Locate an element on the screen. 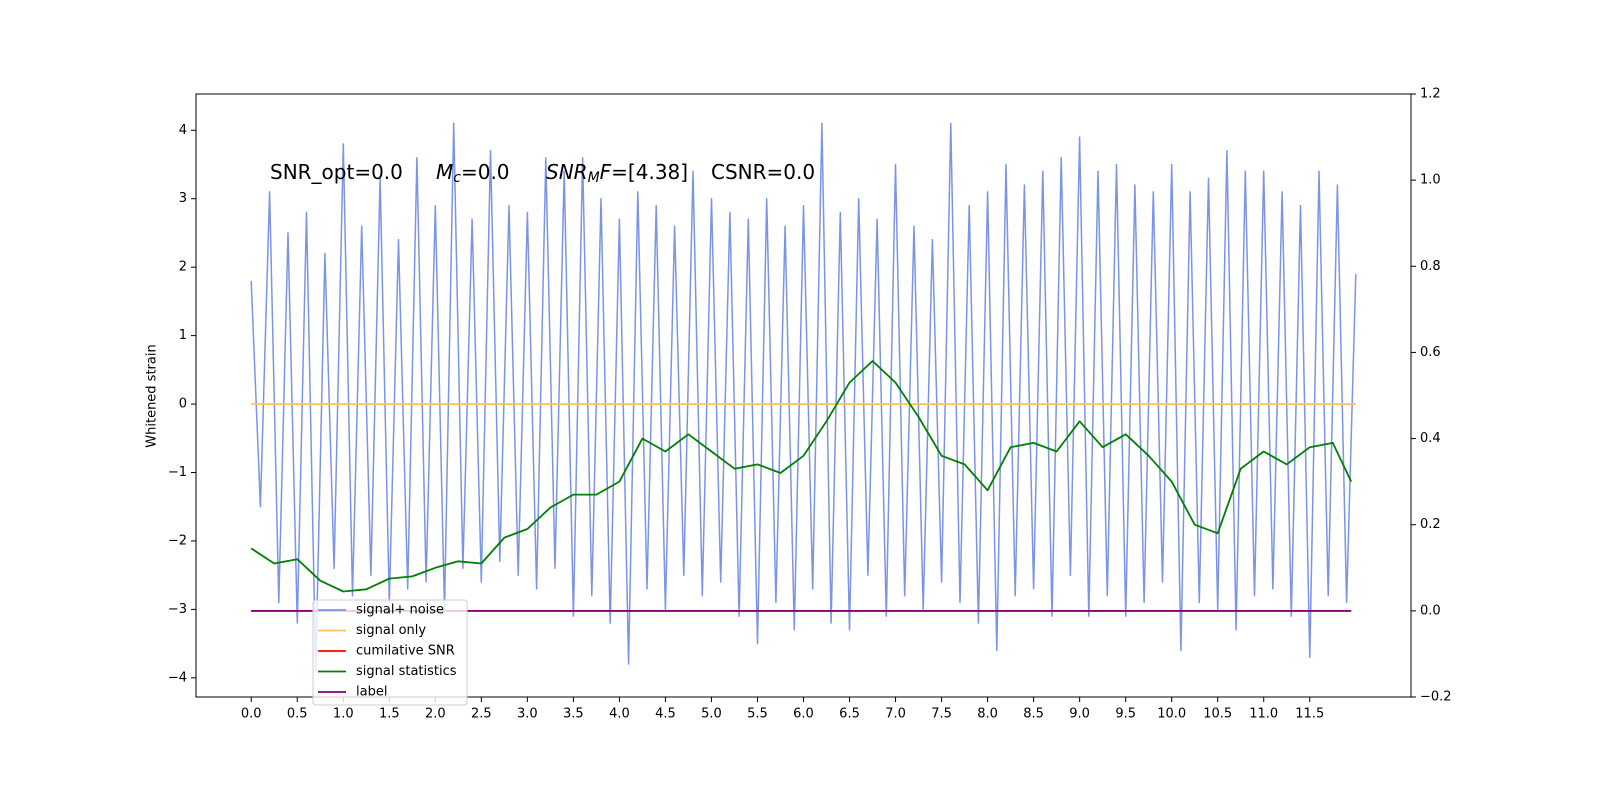  x-tick-label: 4.5 is located at coordinates (665, 714).